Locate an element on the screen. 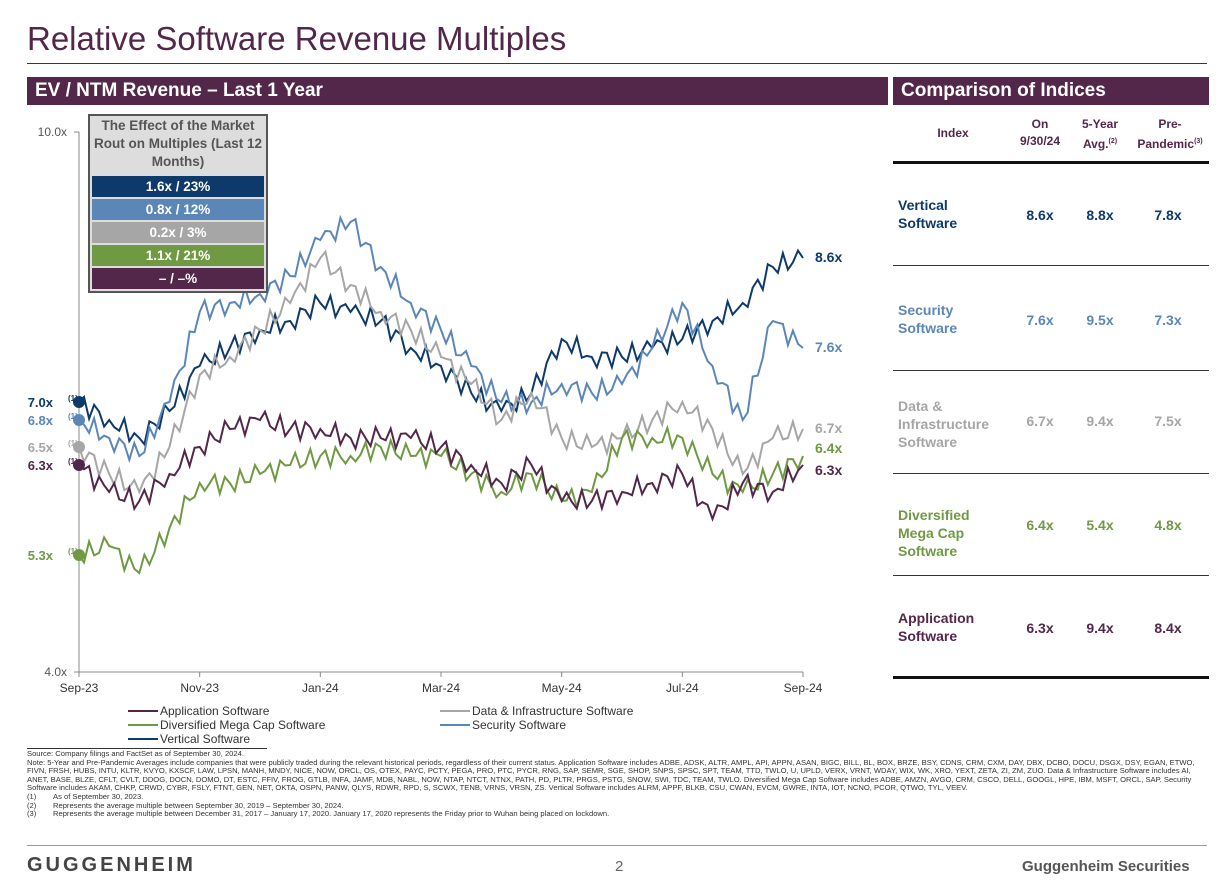  footer-rule is located at coordinates (617, 845).